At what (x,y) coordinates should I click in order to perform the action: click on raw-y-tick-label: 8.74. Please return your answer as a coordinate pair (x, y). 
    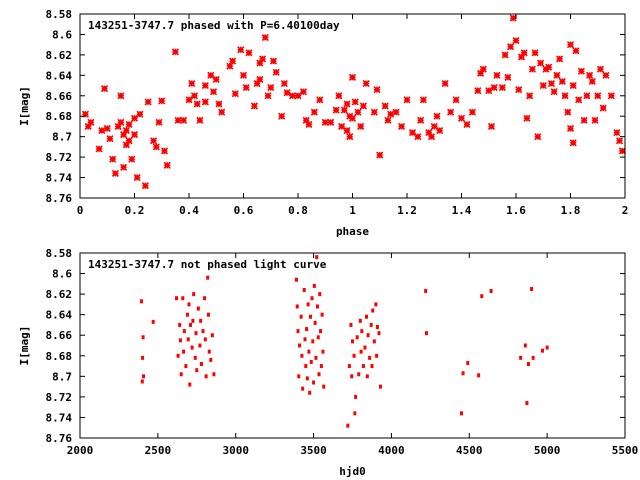
    Looking at the image, I should click on (59, 417).